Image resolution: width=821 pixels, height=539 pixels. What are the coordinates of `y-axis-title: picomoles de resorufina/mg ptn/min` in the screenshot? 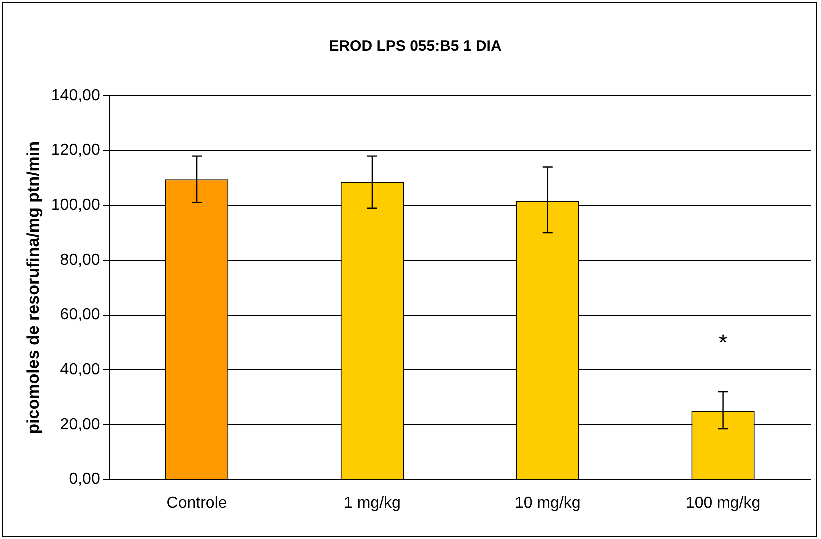 It's located at (33, 287).